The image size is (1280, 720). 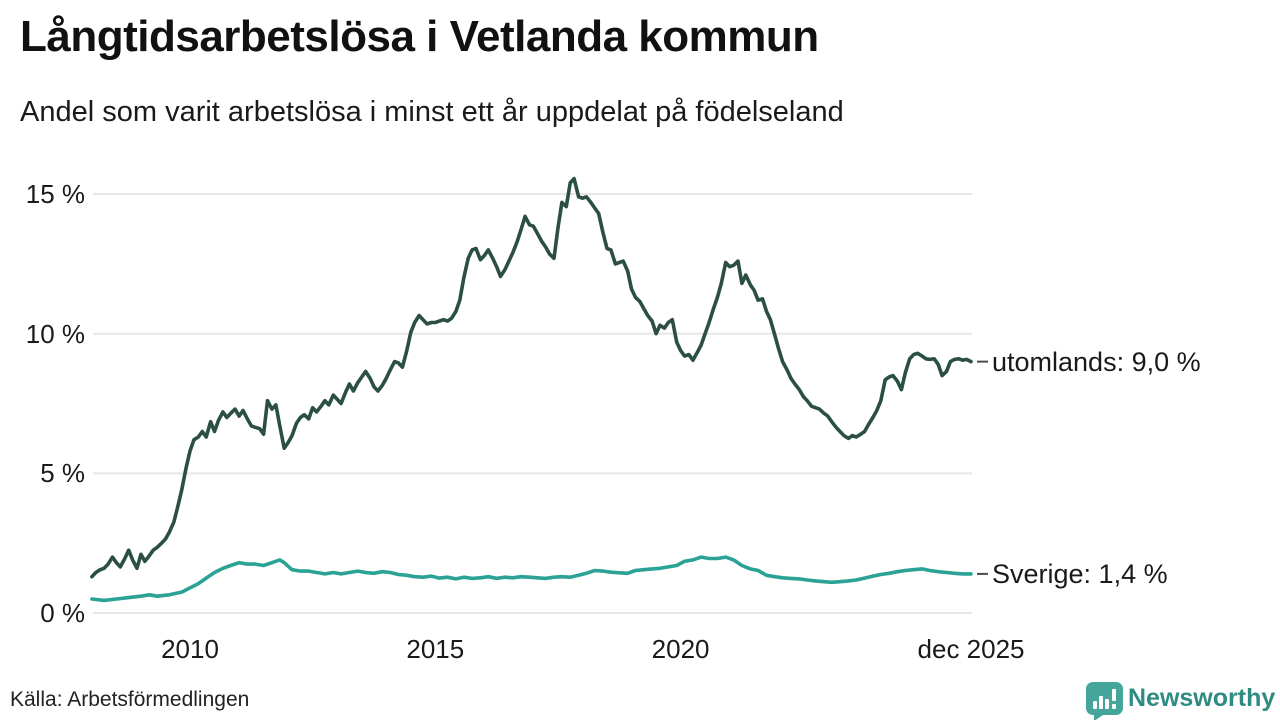 What do you see at coordinates (435, 649) in the screenshot?
I see `x-tick-label: 2015` at bounding box center [435, 649].